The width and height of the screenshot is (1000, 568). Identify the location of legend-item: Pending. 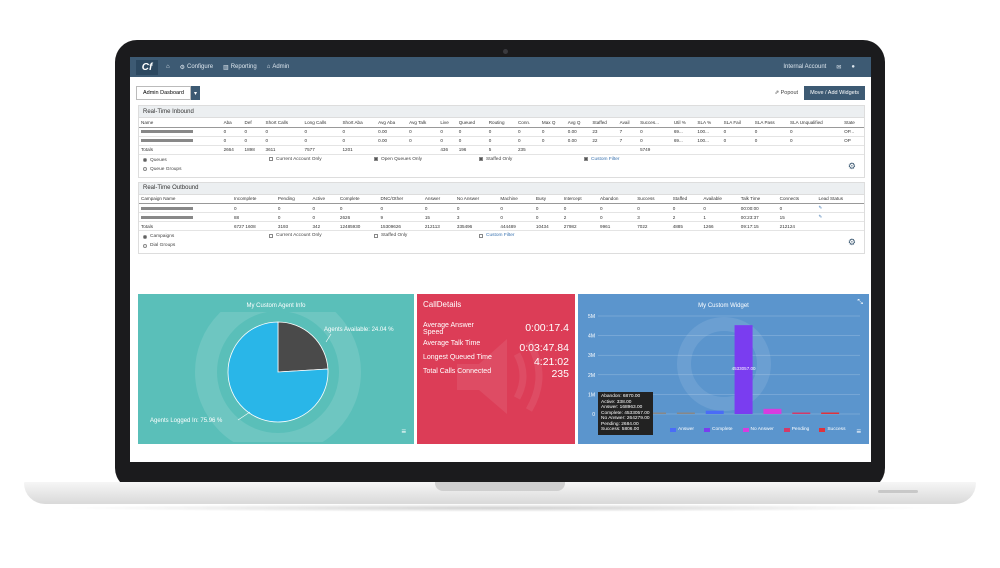
(796, 429).